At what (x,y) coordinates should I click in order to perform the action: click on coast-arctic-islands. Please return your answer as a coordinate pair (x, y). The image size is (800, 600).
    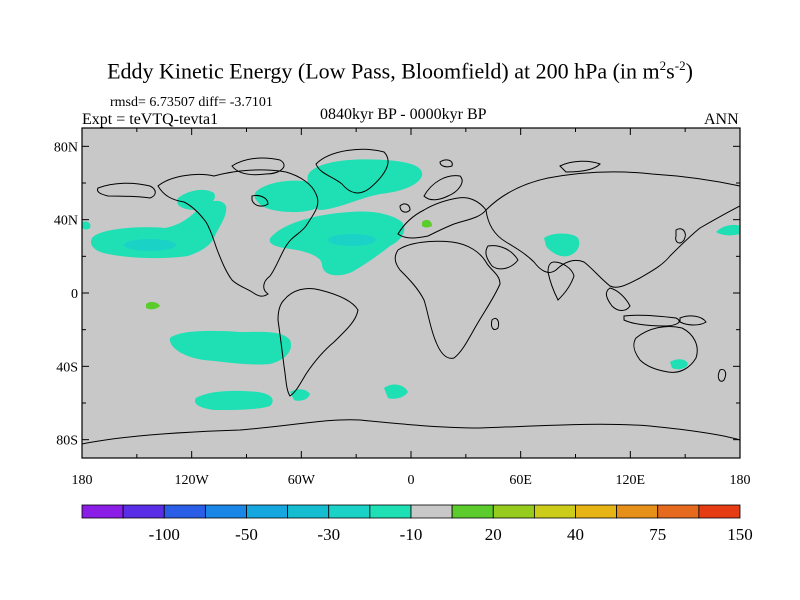
    Looking at the image, I should click on (258, 166).